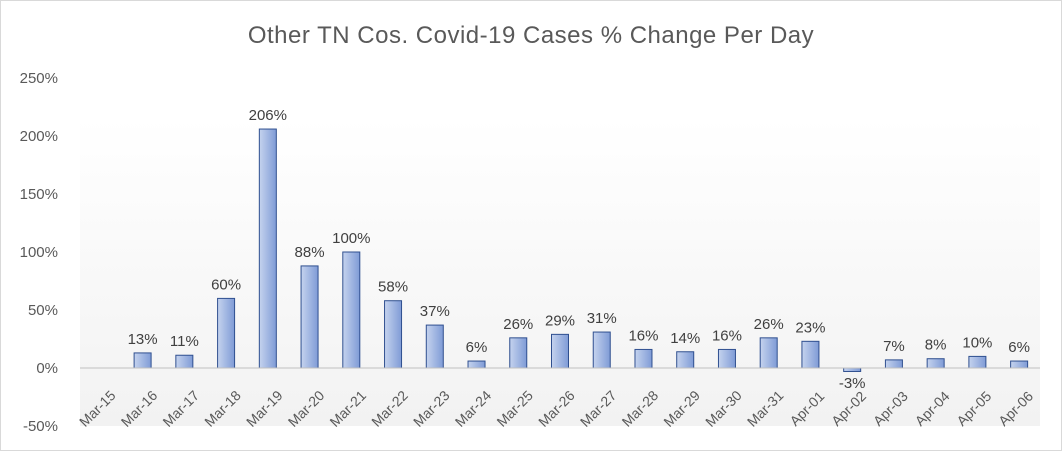 Image resolution: width=1062 pixels, height=451 pixels. I want to click on data-label: 60%, so click(226, 284).